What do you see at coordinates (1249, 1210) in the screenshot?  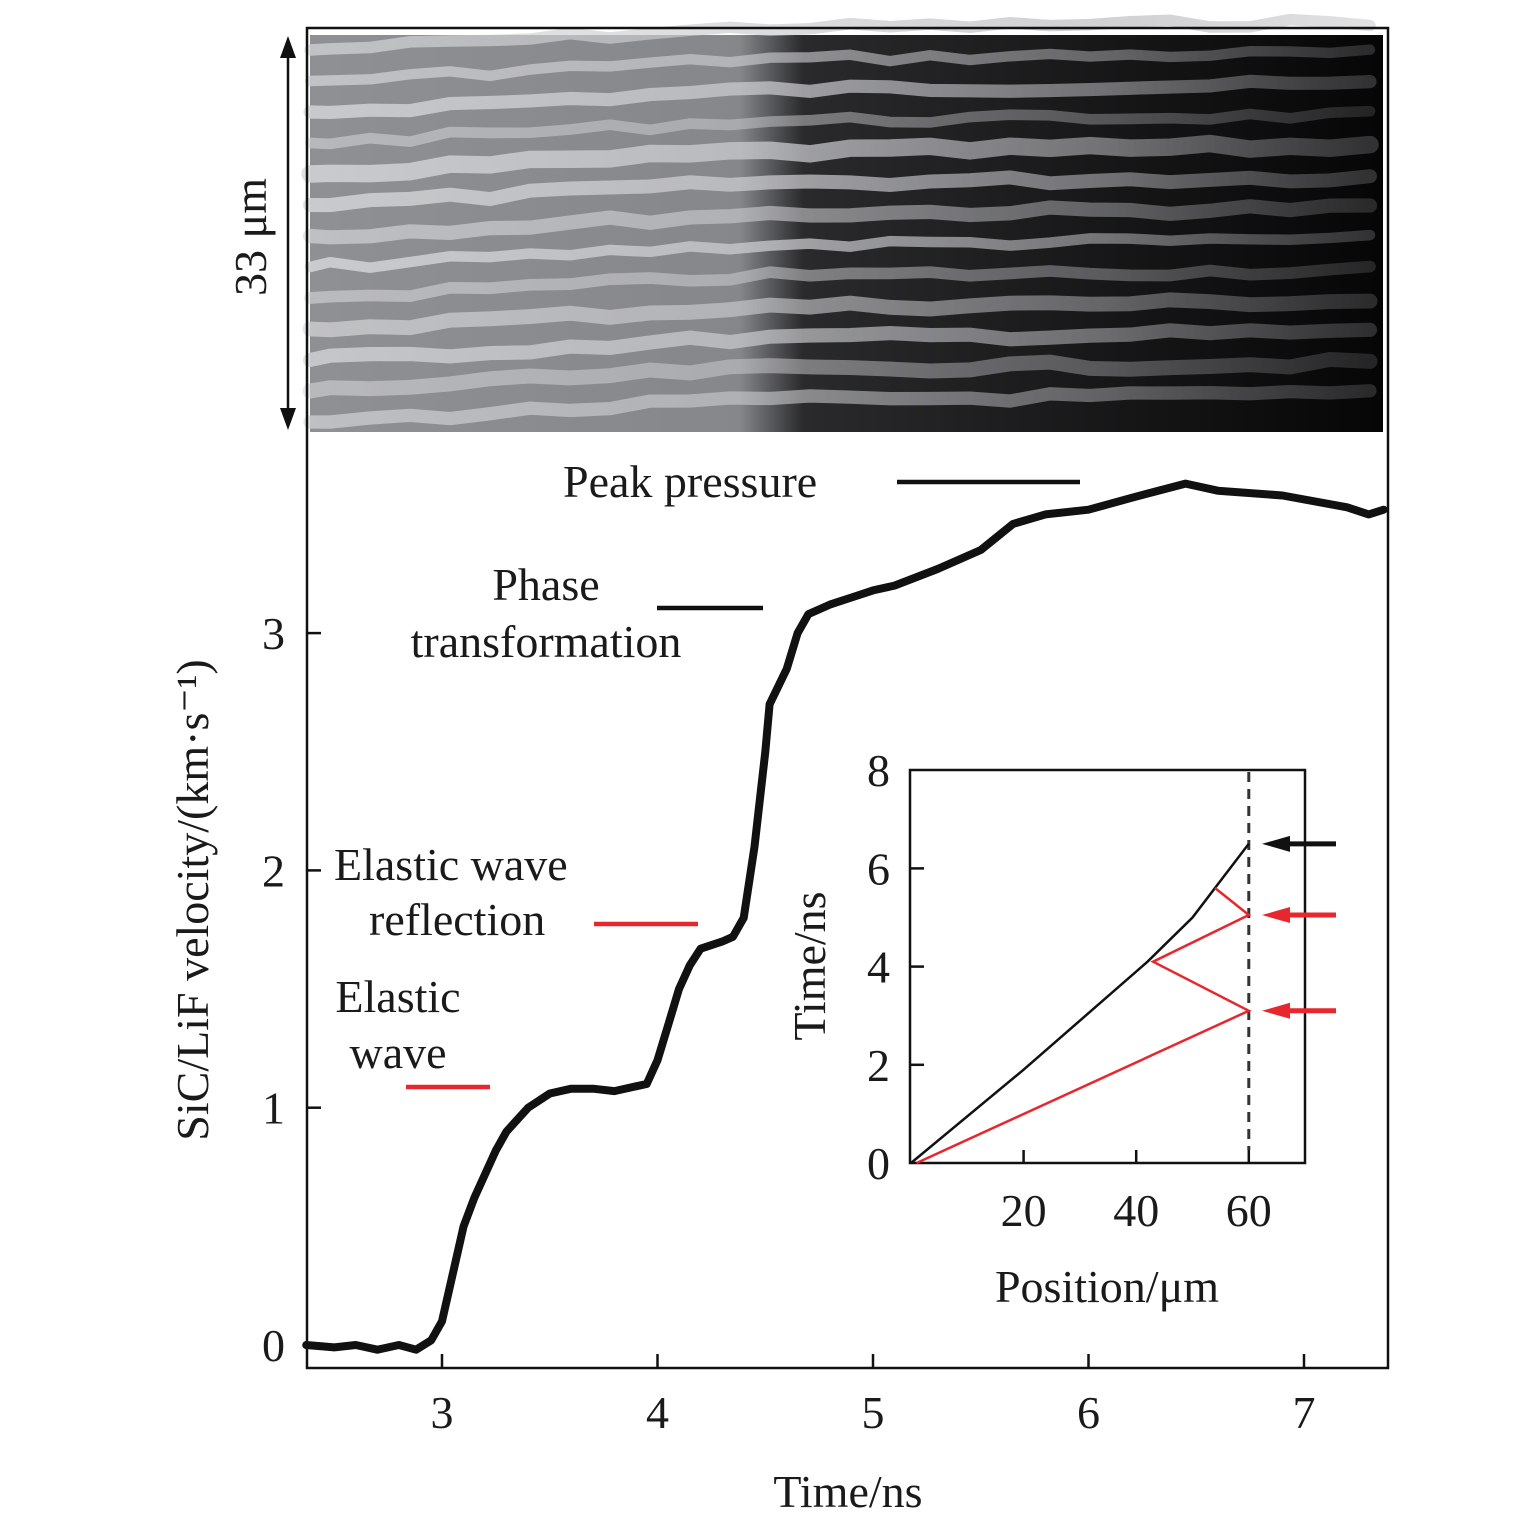 I see `inset-x-tick-label: 60` at bounding box center [1249, 1210].